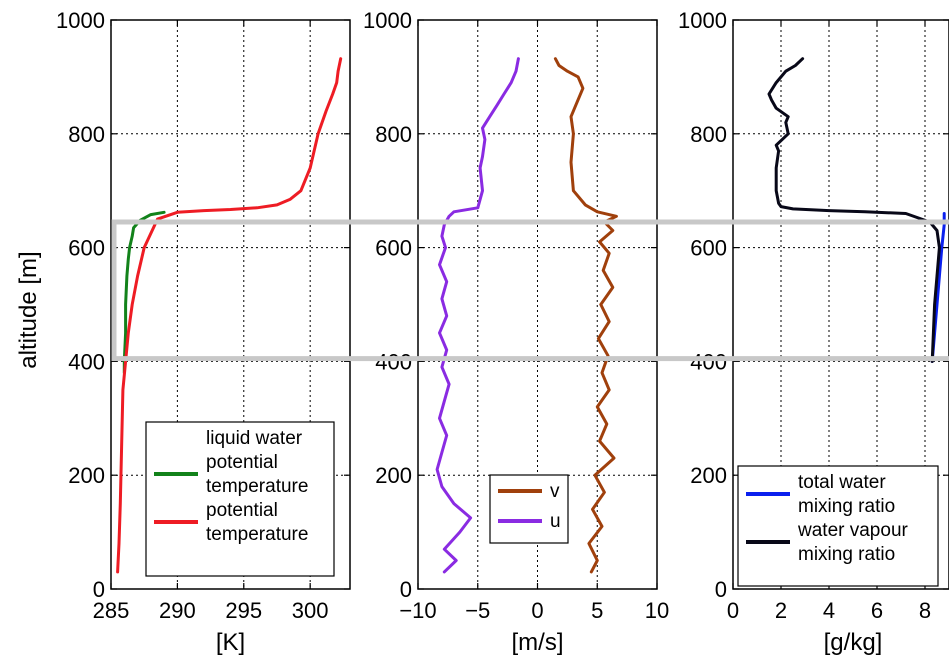 This screenshot has width=949, height=658. Describe the element at coordinates (842, 482) in the screenshot. I see `legend-label: total water` at that location.